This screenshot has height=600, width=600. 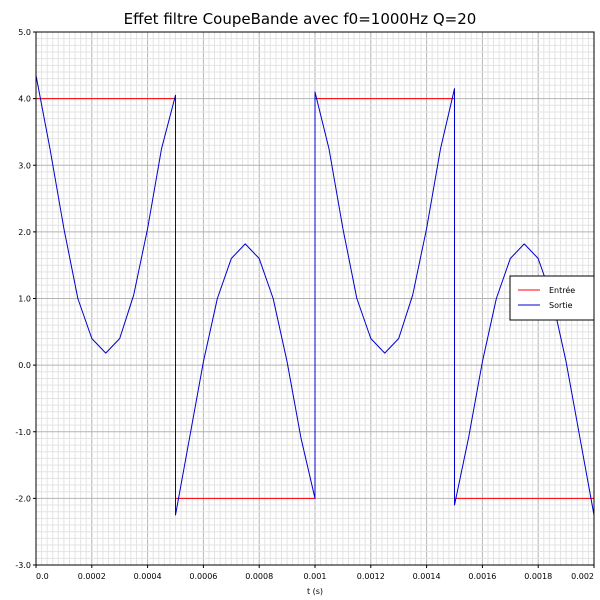 What do you see at coordinates (427, 576) in the screenshot?
I see `x-tick-label: 0.0014` at bounding box center [427, 576].